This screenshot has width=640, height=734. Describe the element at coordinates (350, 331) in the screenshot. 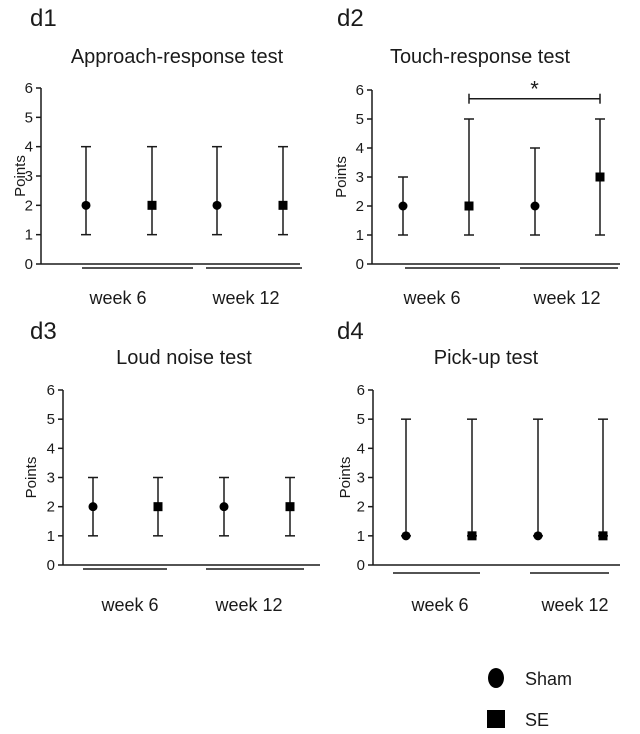

I see `panel-letter: d4` at that location.